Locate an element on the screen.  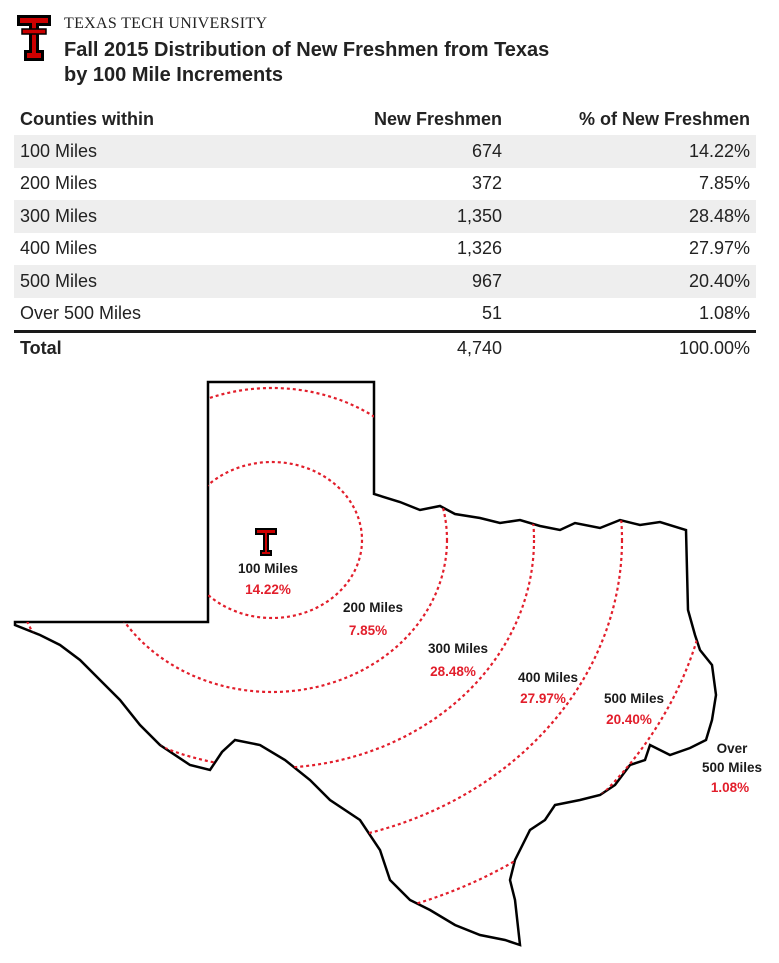
table-total-row: Total 4,740 100.00% is located at coordinates (385, 346).